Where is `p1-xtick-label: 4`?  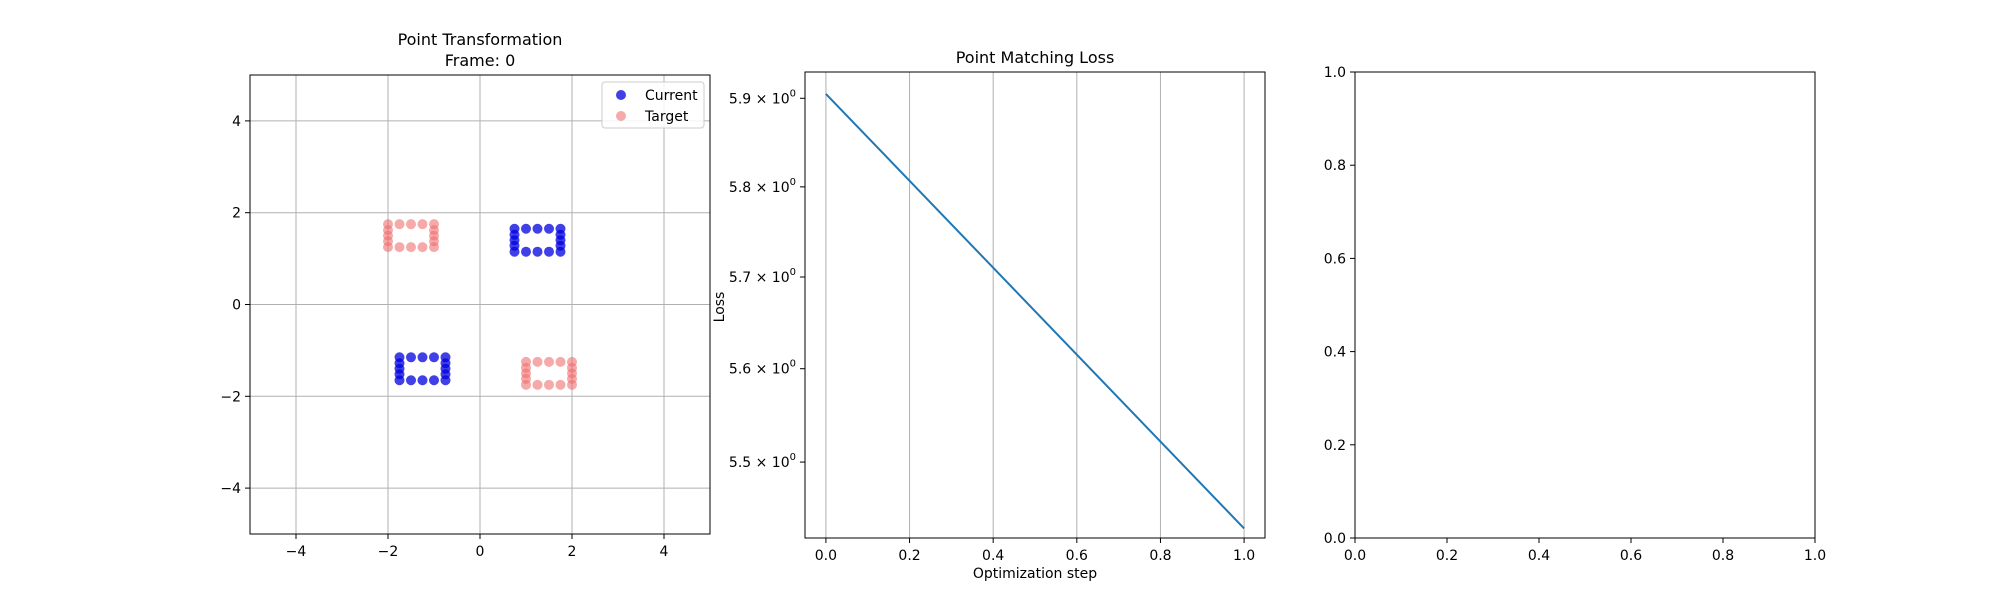 p1-xtick-label: 4 is located at coordinates (664, 552).